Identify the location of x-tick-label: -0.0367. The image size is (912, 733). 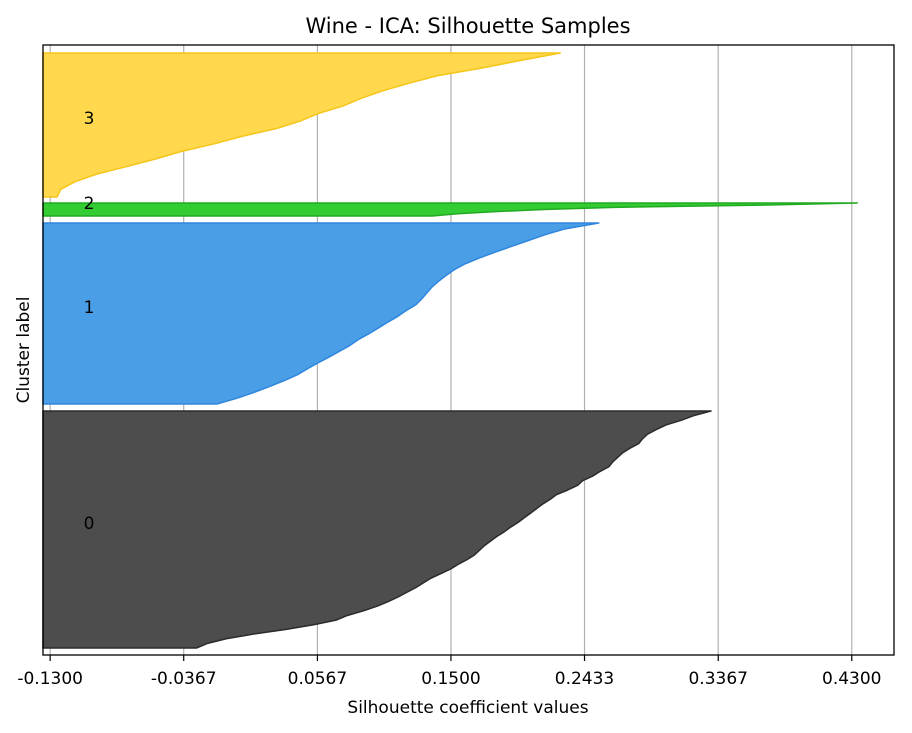
(184, 679).